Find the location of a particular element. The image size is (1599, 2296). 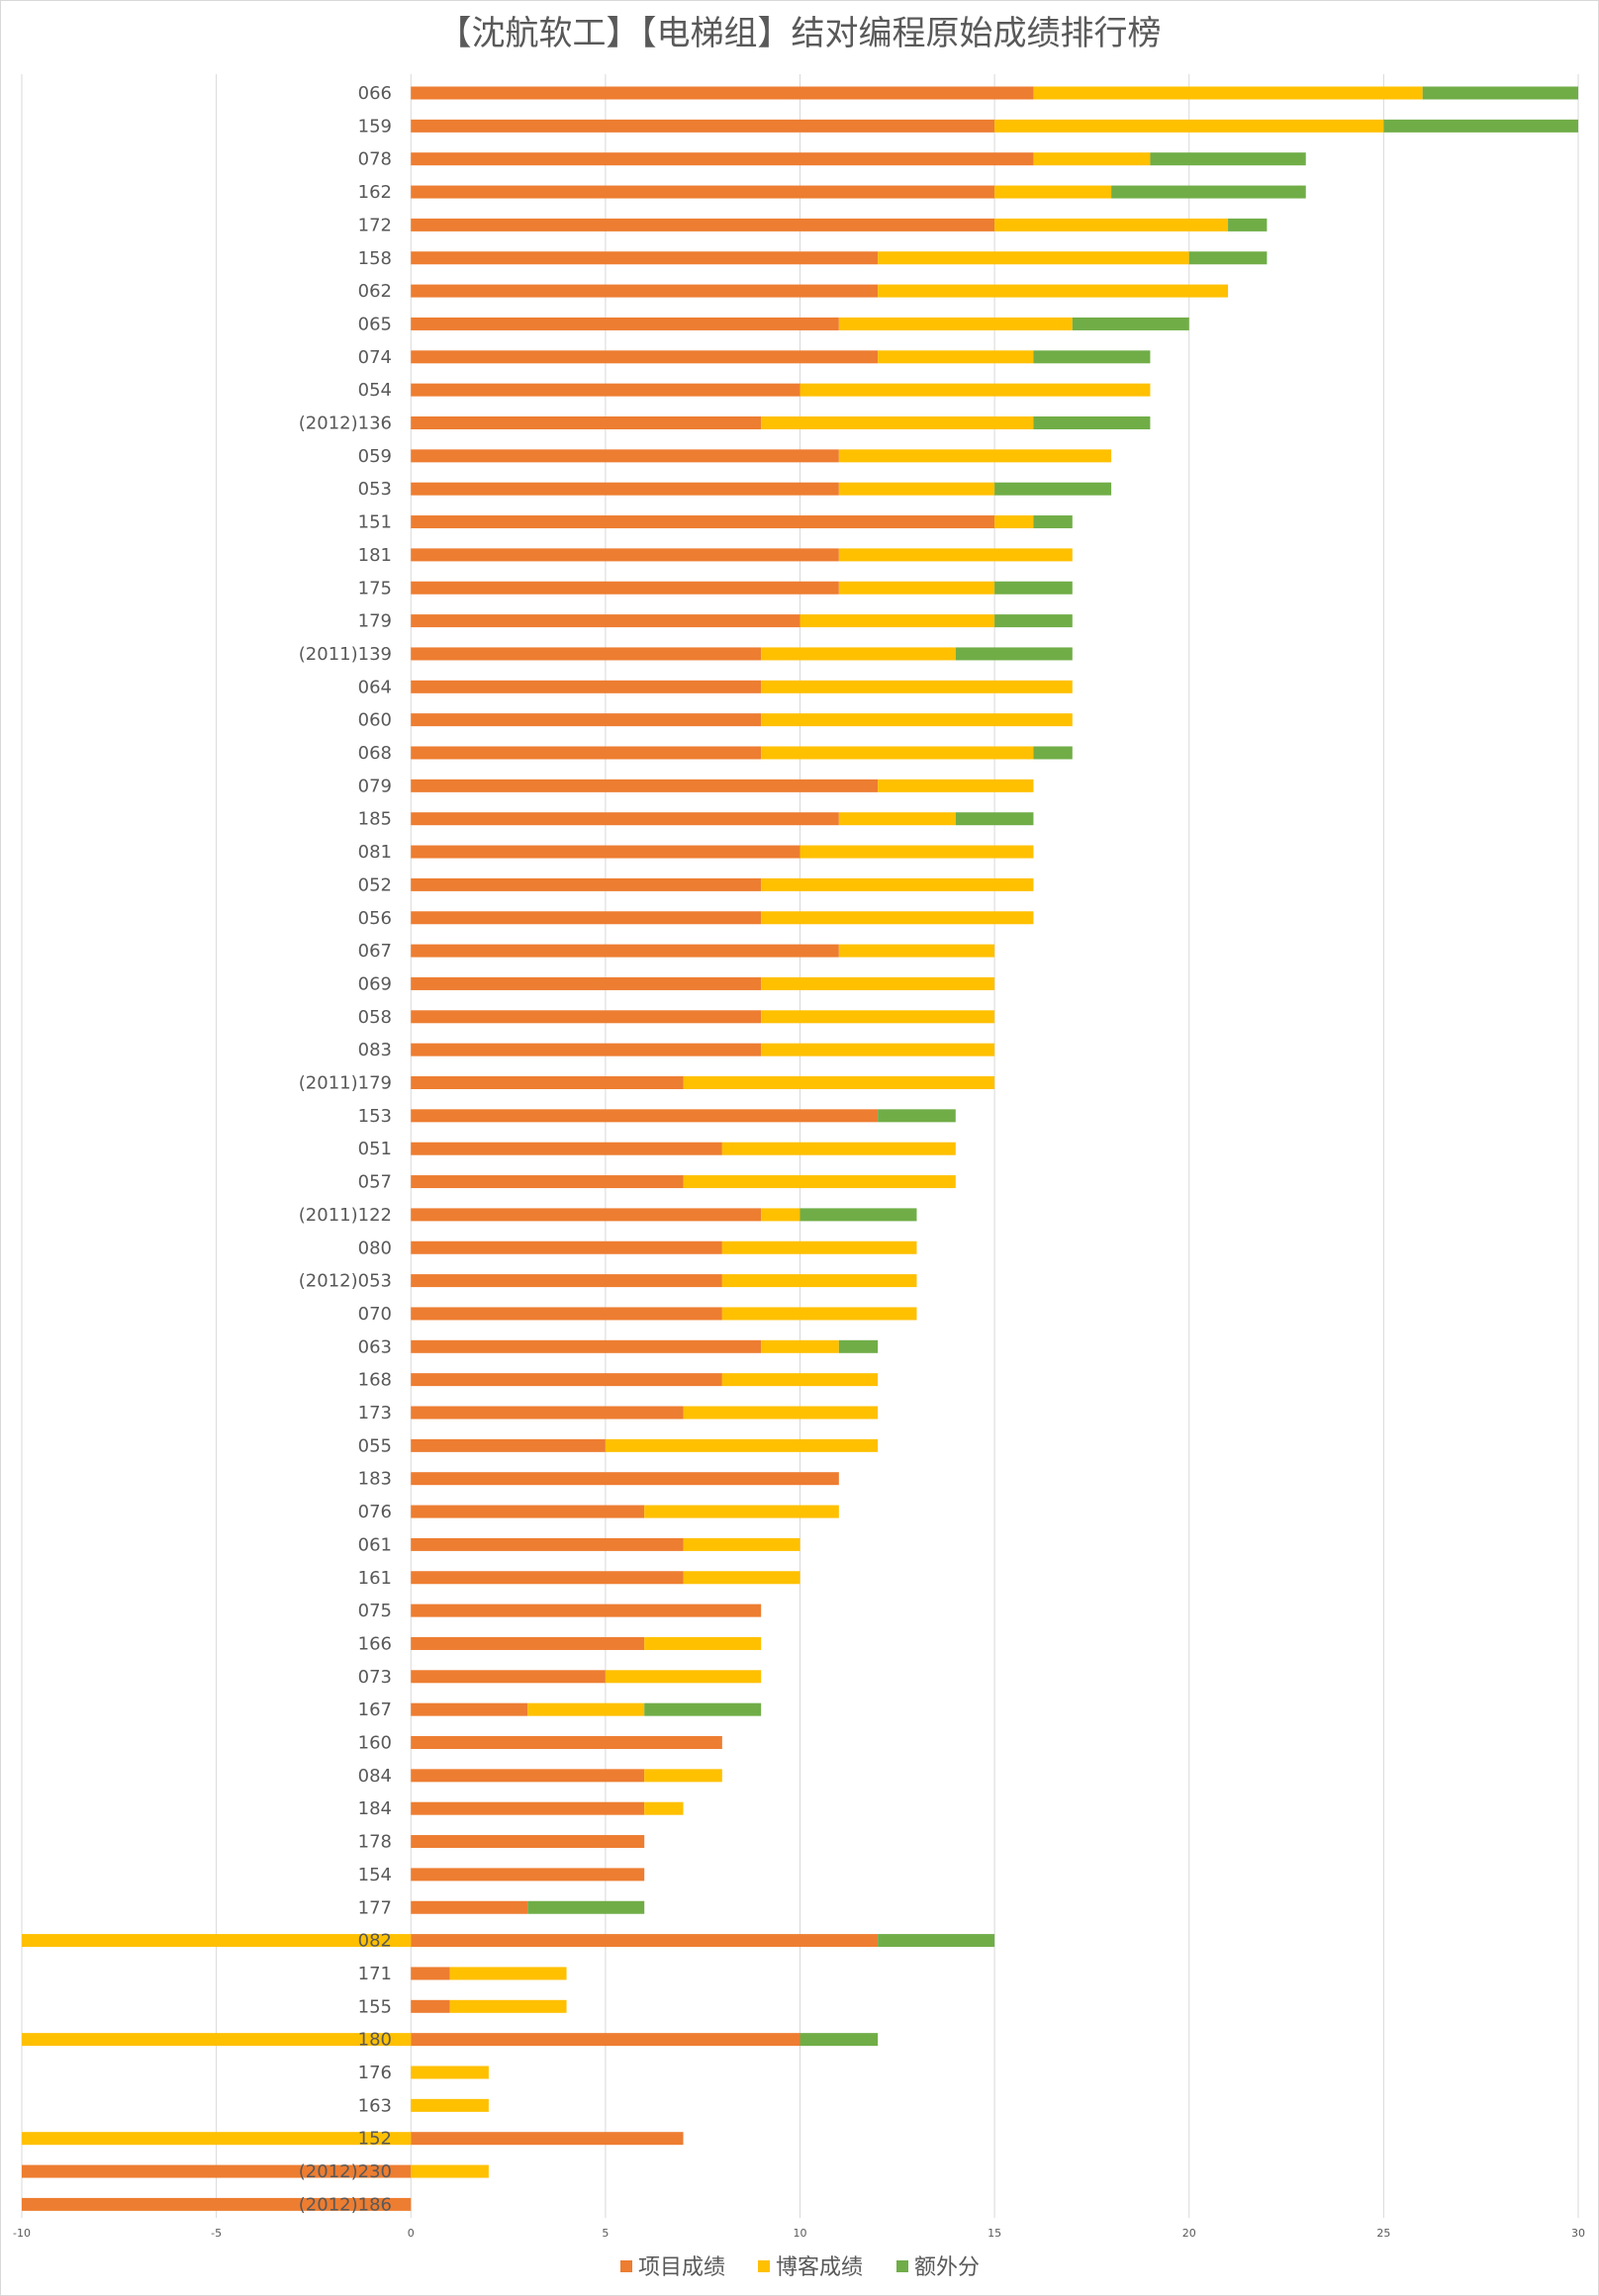

x-tick-label: -10 is located at coordinates (22, 2233).